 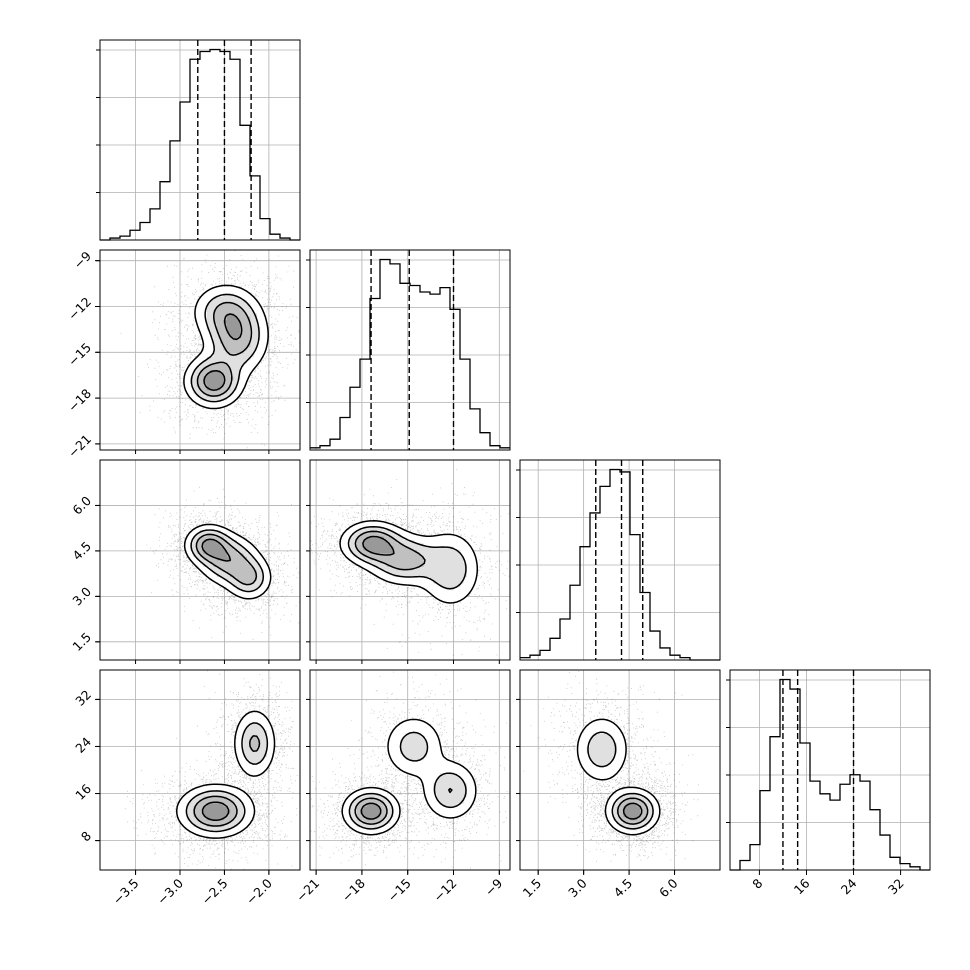 I want to click on y-tick-label: 6.0, so click(x=81, y=505).